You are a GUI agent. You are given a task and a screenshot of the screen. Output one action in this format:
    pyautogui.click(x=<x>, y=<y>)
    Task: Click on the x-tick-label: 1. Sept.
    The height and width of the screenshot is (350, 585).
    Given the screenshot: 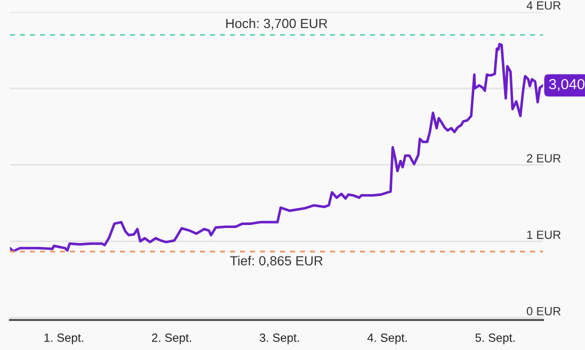 What is the action you would take?
    pyautogui.click(x=64, y=339)
    